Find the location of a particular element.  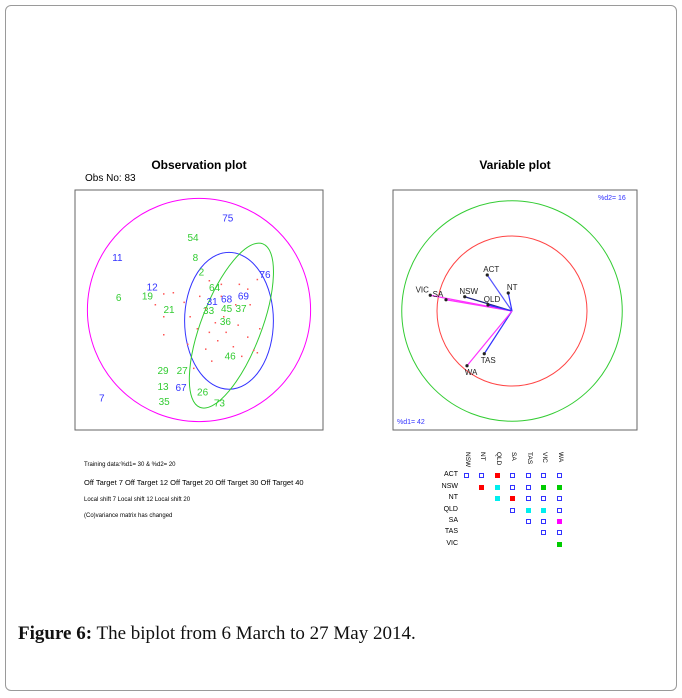

matrix-cell-magenta is located at coordinates (559, 521).